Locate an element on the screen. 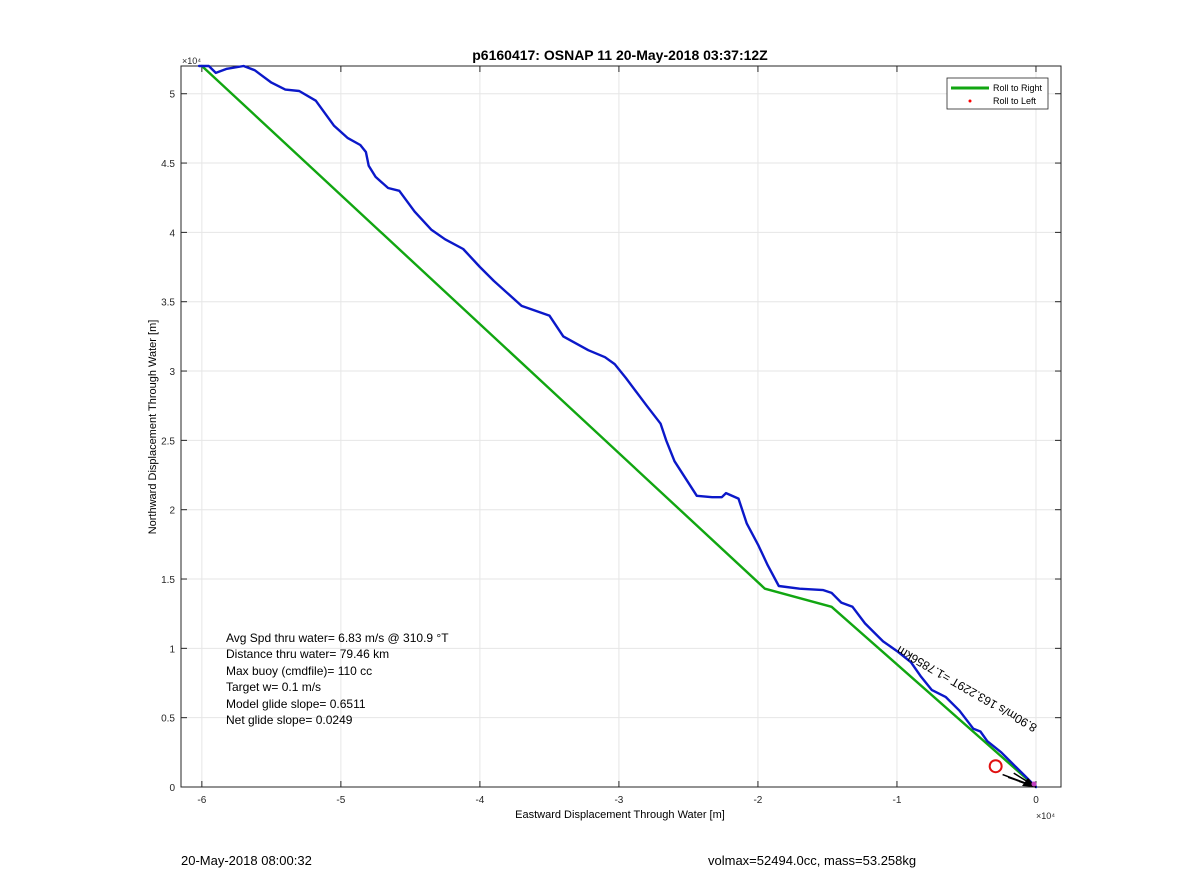  x-tick-label: -1 is located at coordinates (897, 800).